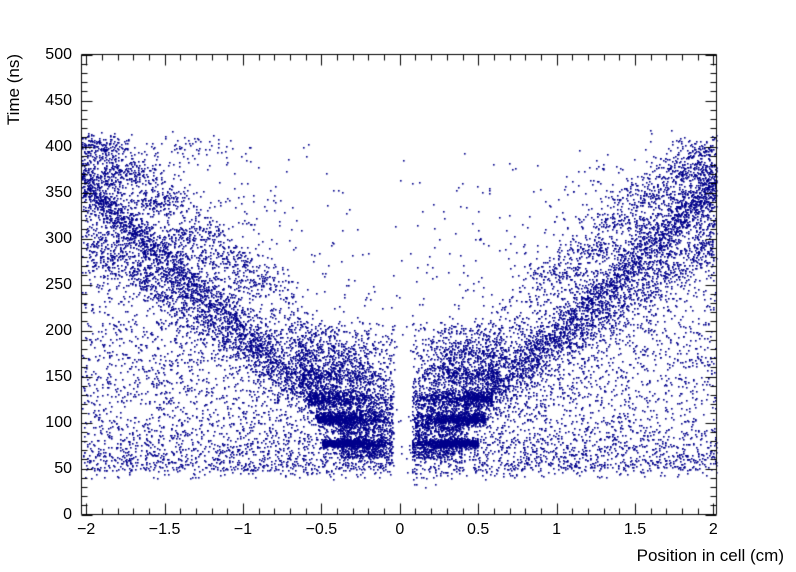  Describe the element at coordinates (67, 514) in the screenshot. I see `y-tick-label: 0` at that location.